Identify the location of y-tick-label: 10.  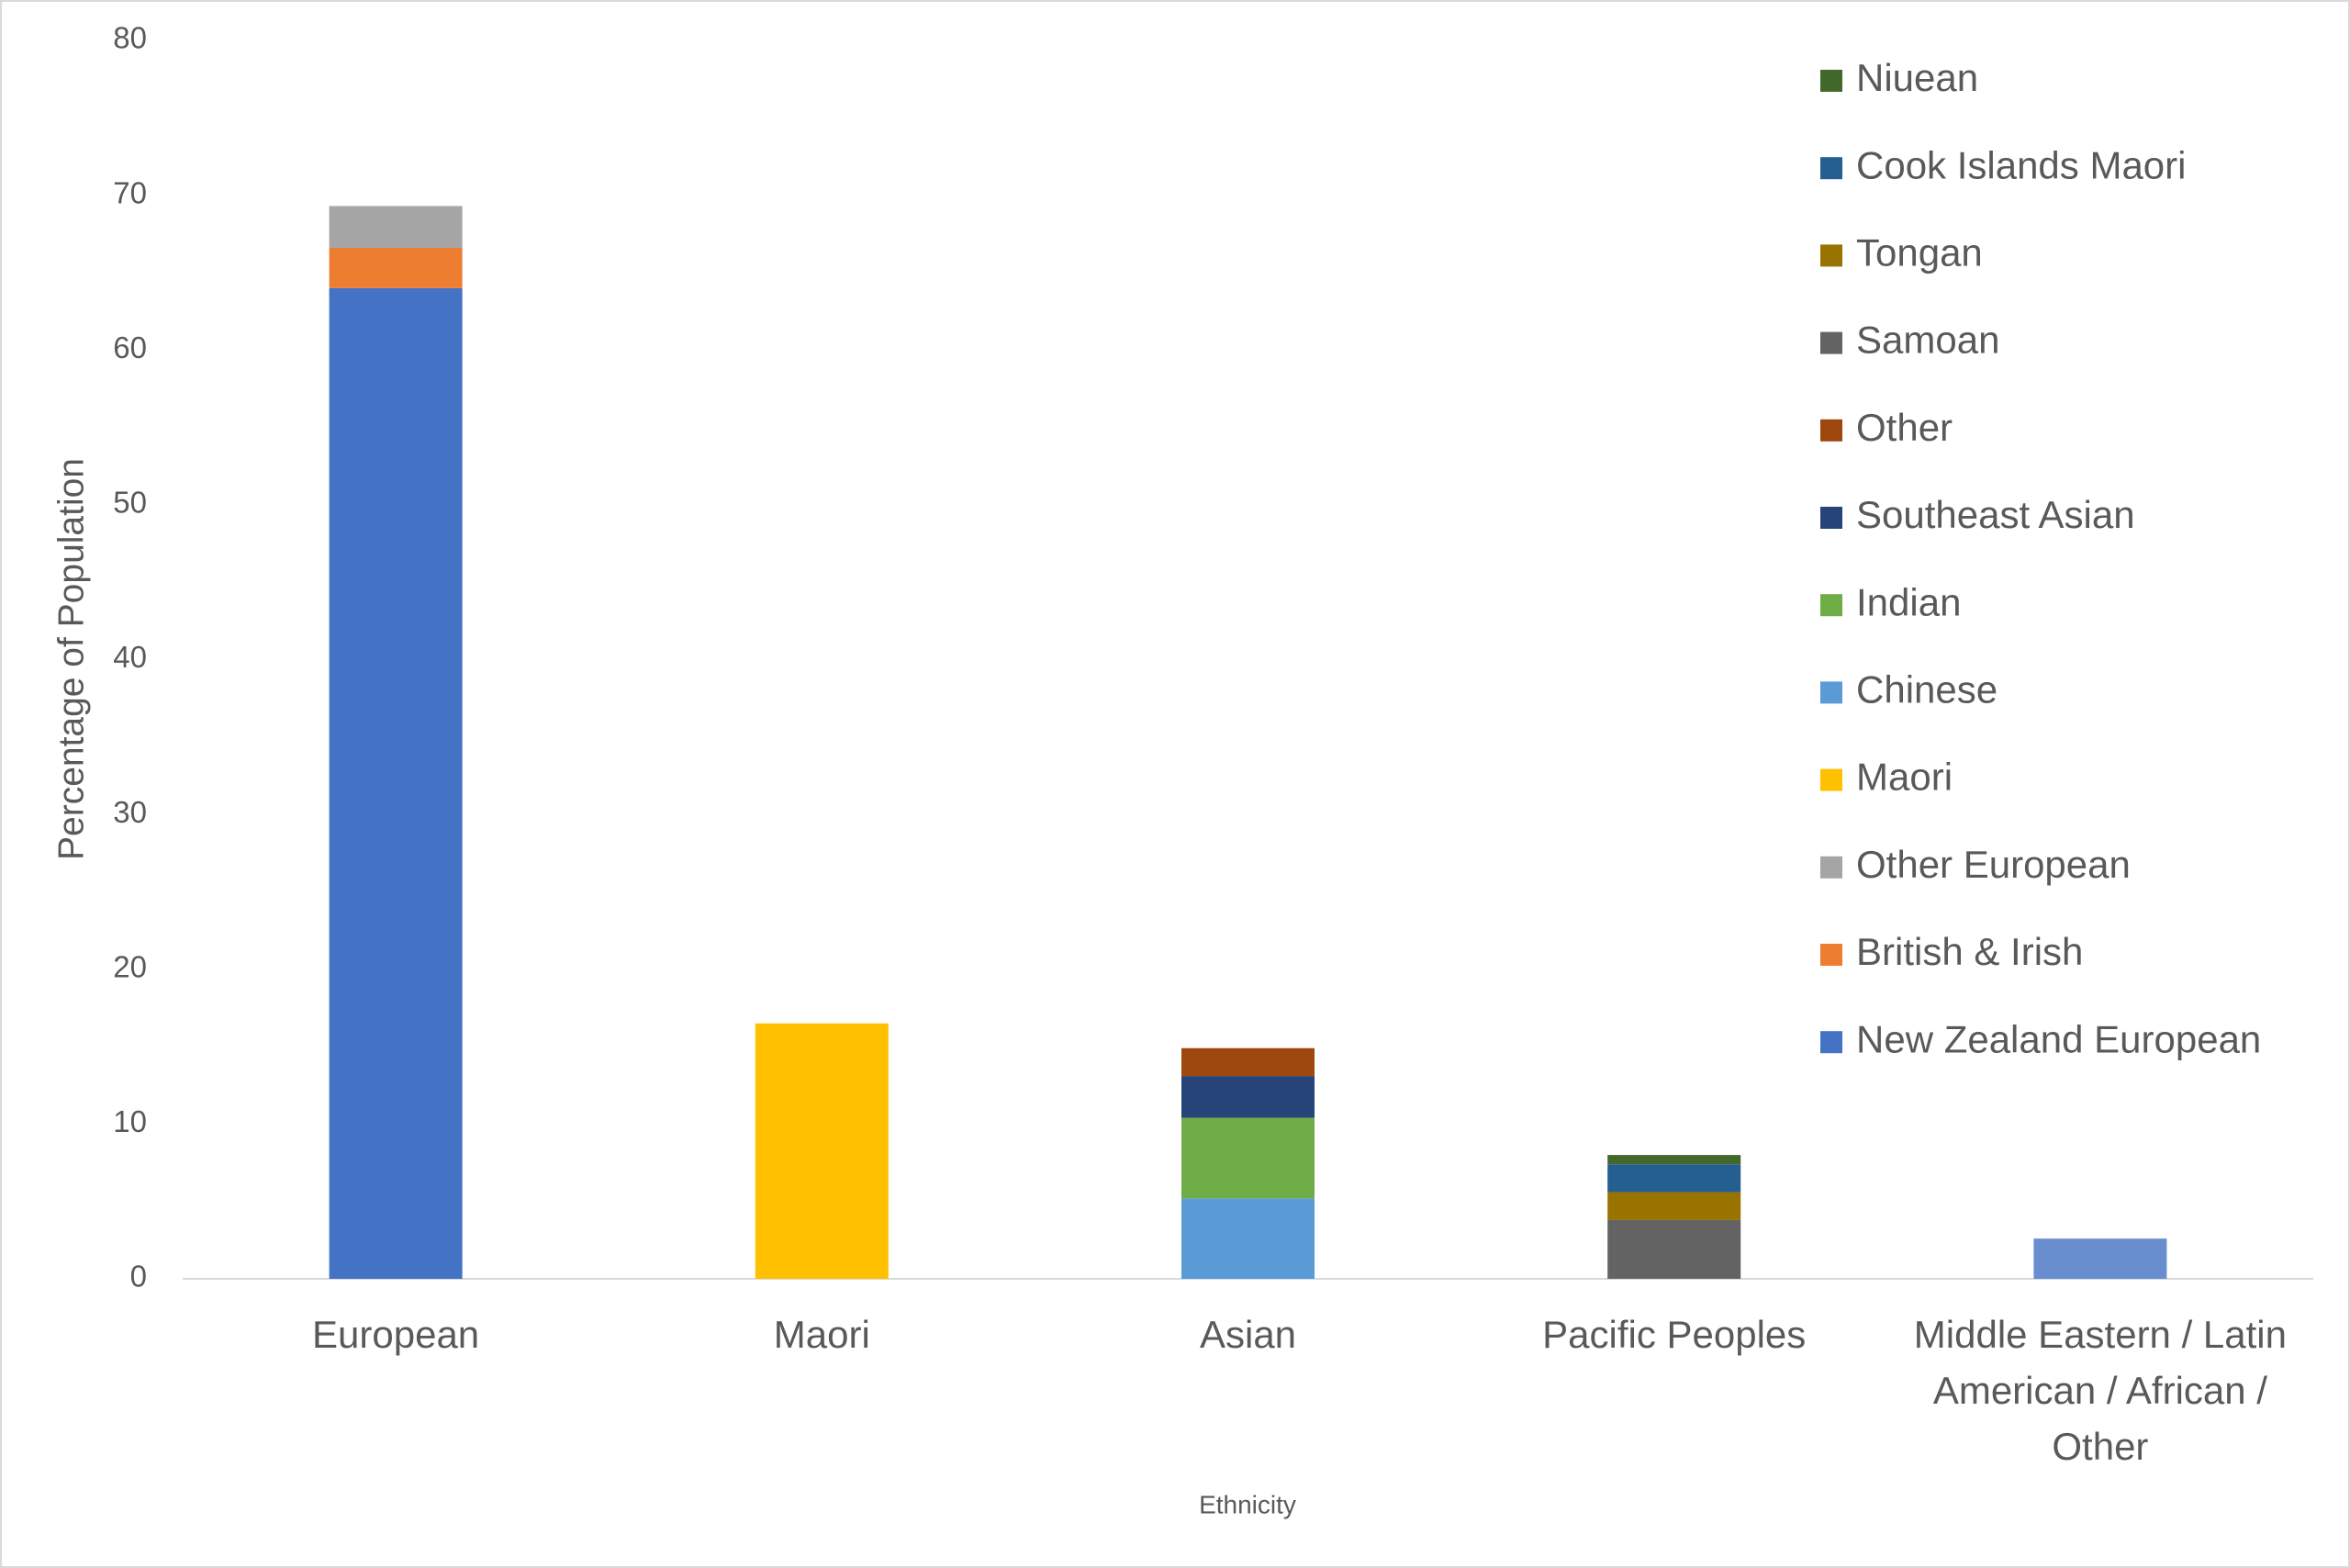
(130, 1121).